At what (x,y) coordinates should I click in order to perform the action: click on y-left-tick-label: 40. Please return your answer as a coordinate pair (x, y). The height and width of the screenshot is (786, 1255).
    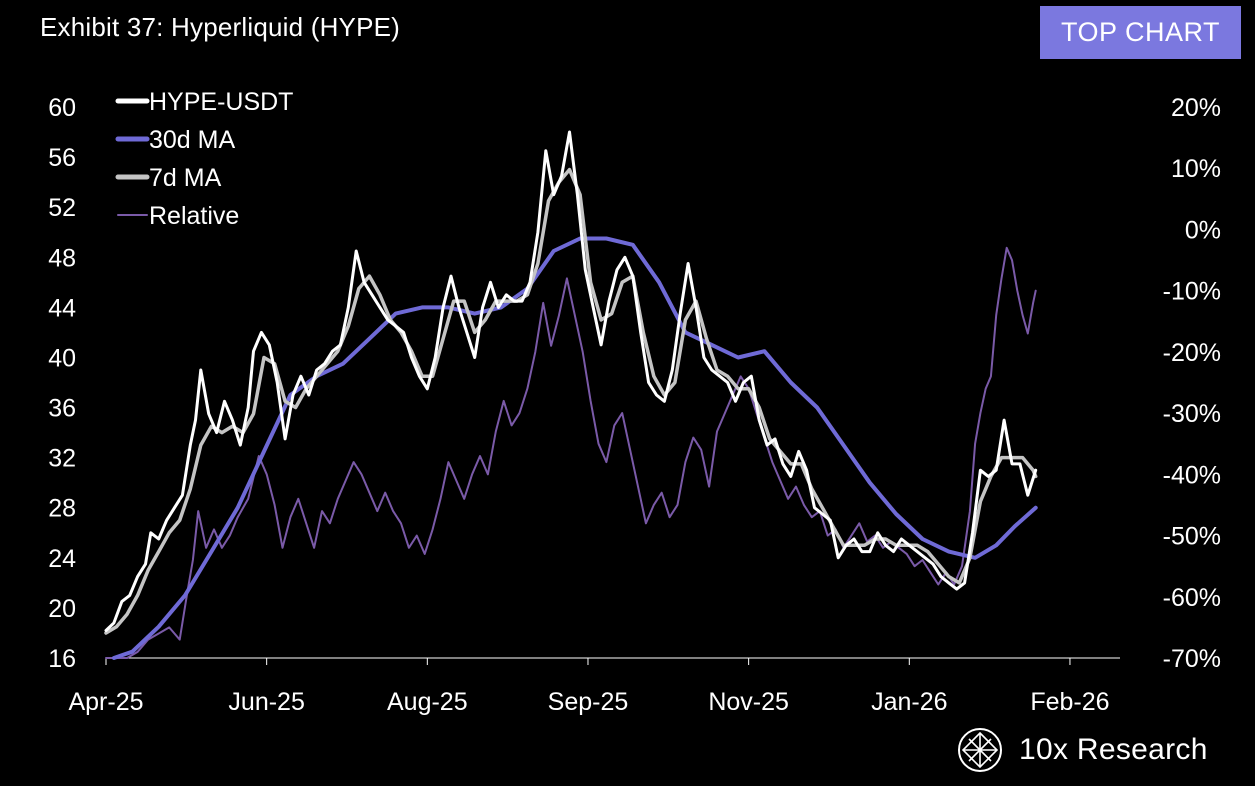
    Looking at the image, I should click on (62, 358).